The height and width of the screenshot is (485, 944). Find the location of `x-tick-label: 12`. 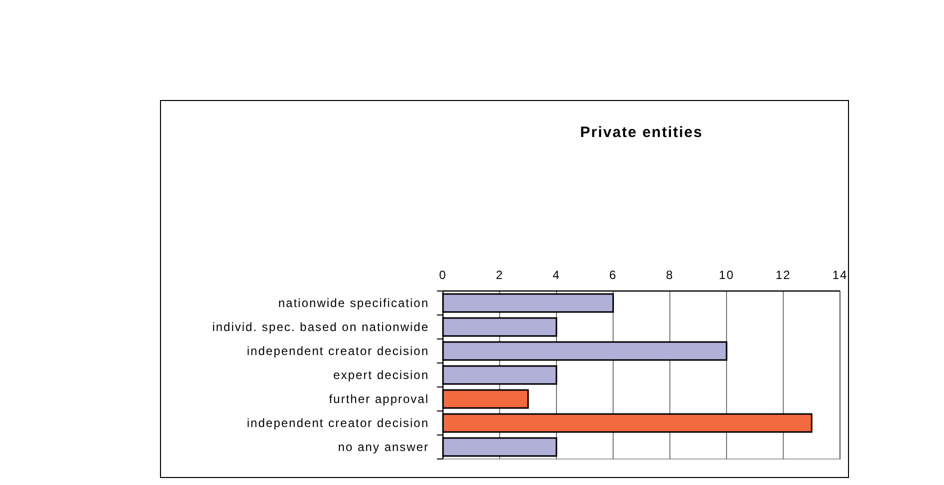

x-tick-label: 12 is located at coordinates (783, 275).